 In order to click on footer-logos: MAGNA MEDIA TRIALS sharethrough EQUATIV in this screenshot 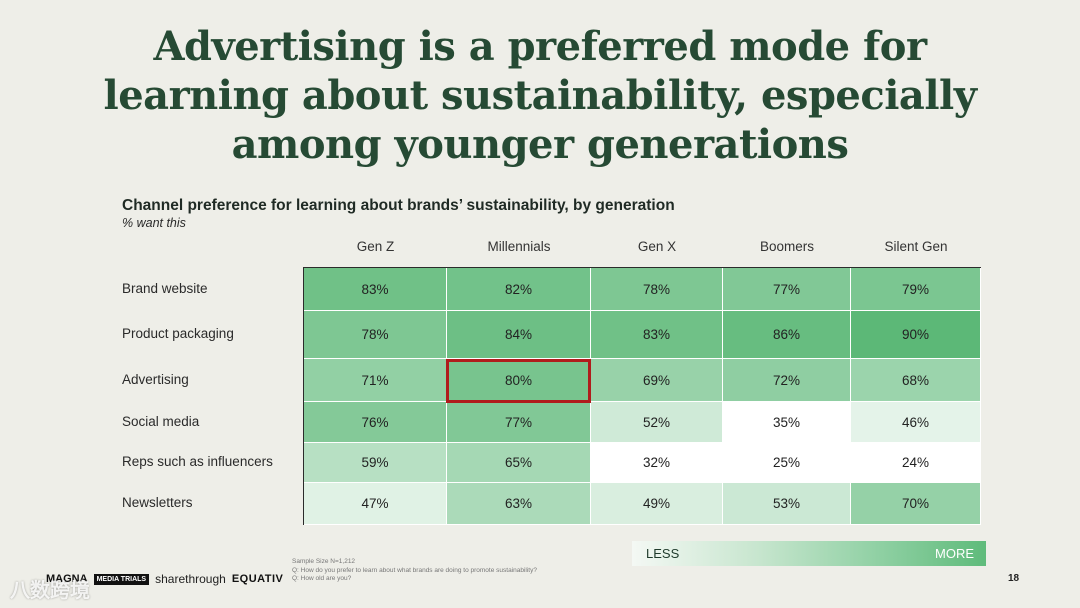, I will do `click(164, 579)`.